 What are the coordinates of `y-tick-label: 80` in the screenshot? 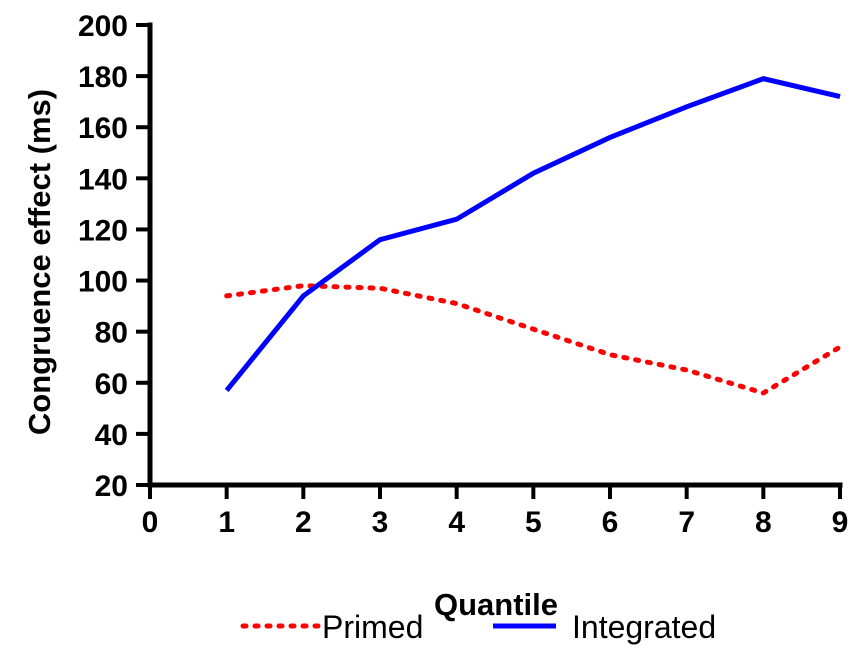 It's located at (111, 333).